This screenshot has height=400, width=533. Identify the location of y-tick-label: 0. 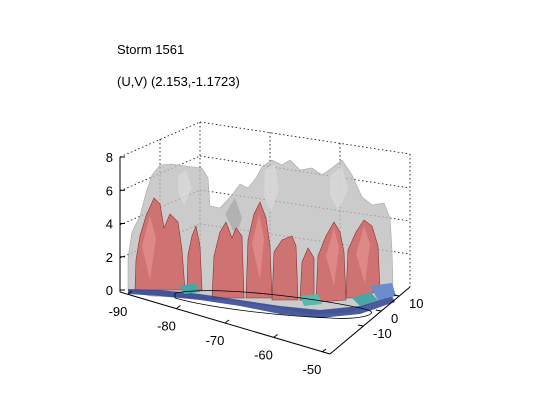
(394, 318).